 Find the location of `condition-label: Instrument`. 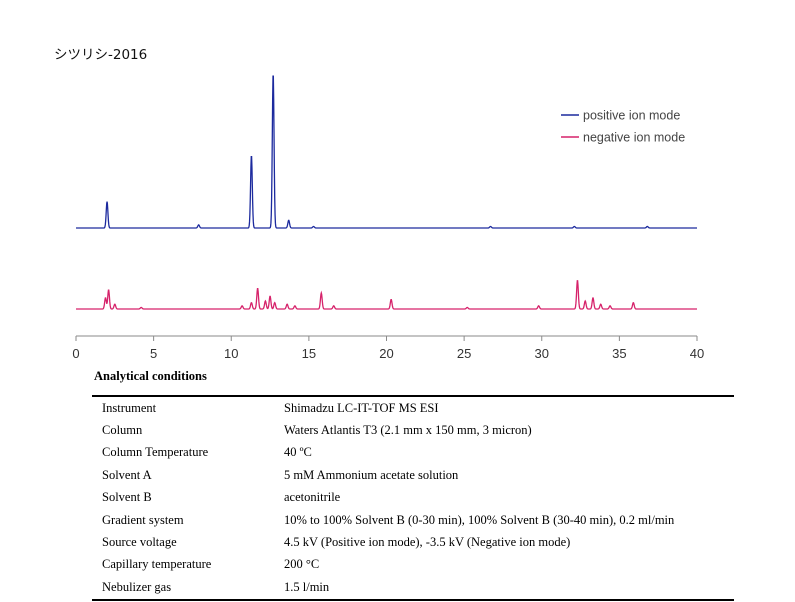

condition-label: Instrument is located at coordinates (129, 407).